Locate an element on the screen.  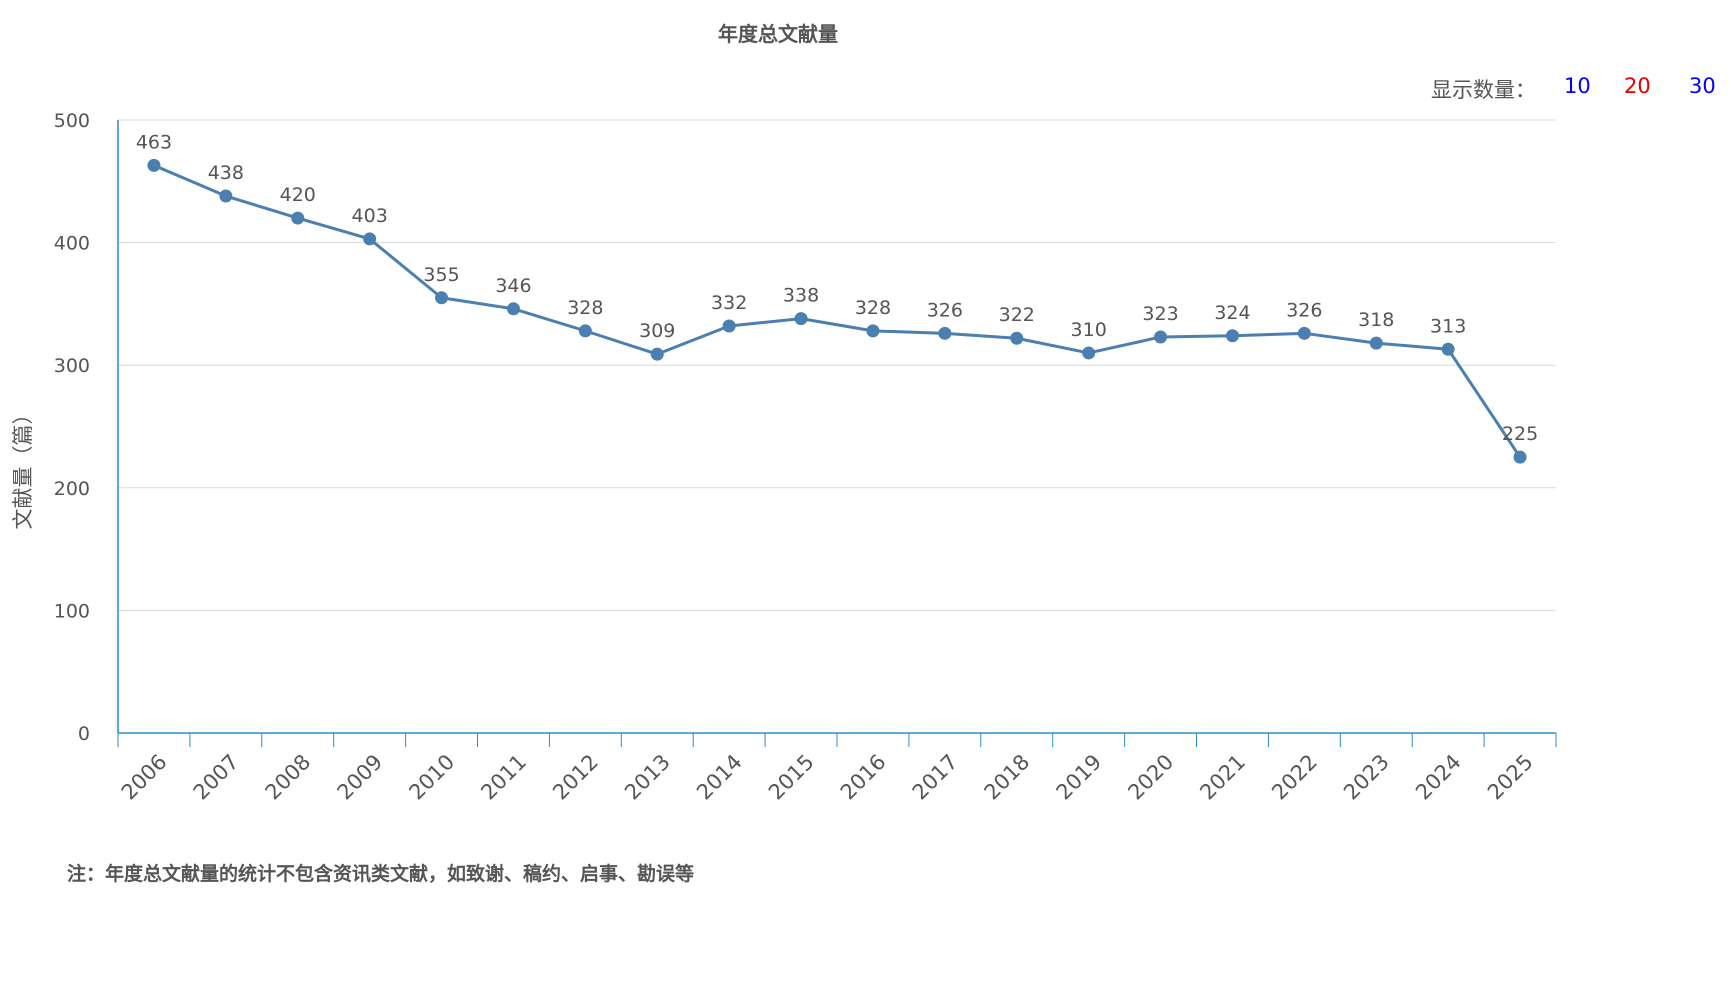
y-tick-label: 200 is located at coordinates (72, 489).